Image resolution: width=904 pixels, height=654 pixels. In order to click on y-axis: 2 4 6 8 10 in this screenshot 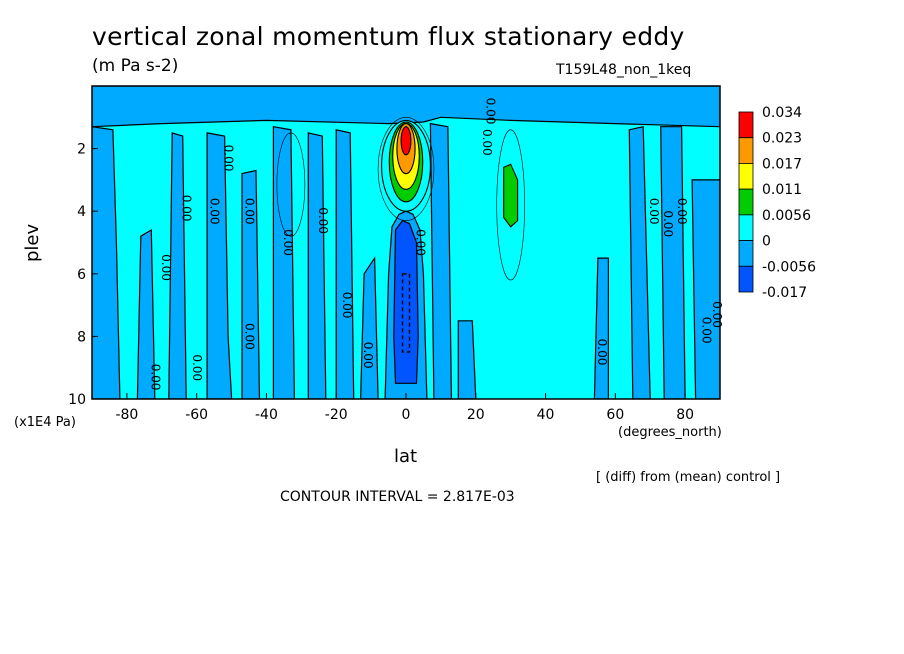, I will do `click(83, 275)`.